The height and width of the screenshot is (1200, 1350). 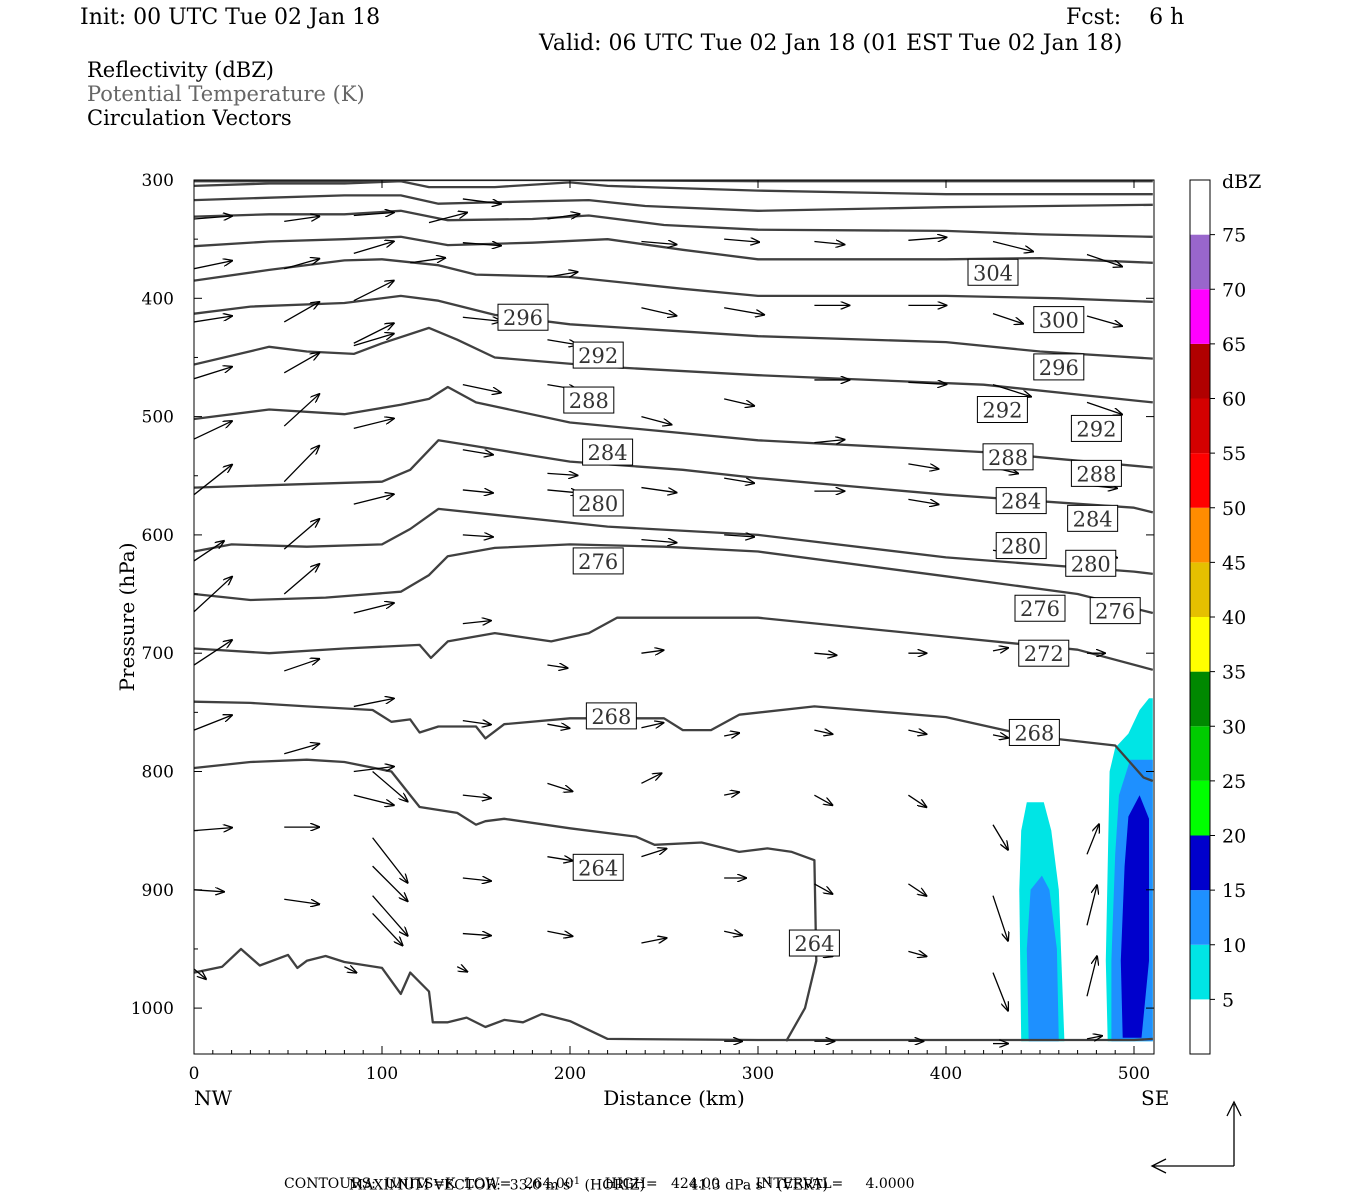 I want to click on max-horiz-exponent: -1, so click(x=575, y=1181).